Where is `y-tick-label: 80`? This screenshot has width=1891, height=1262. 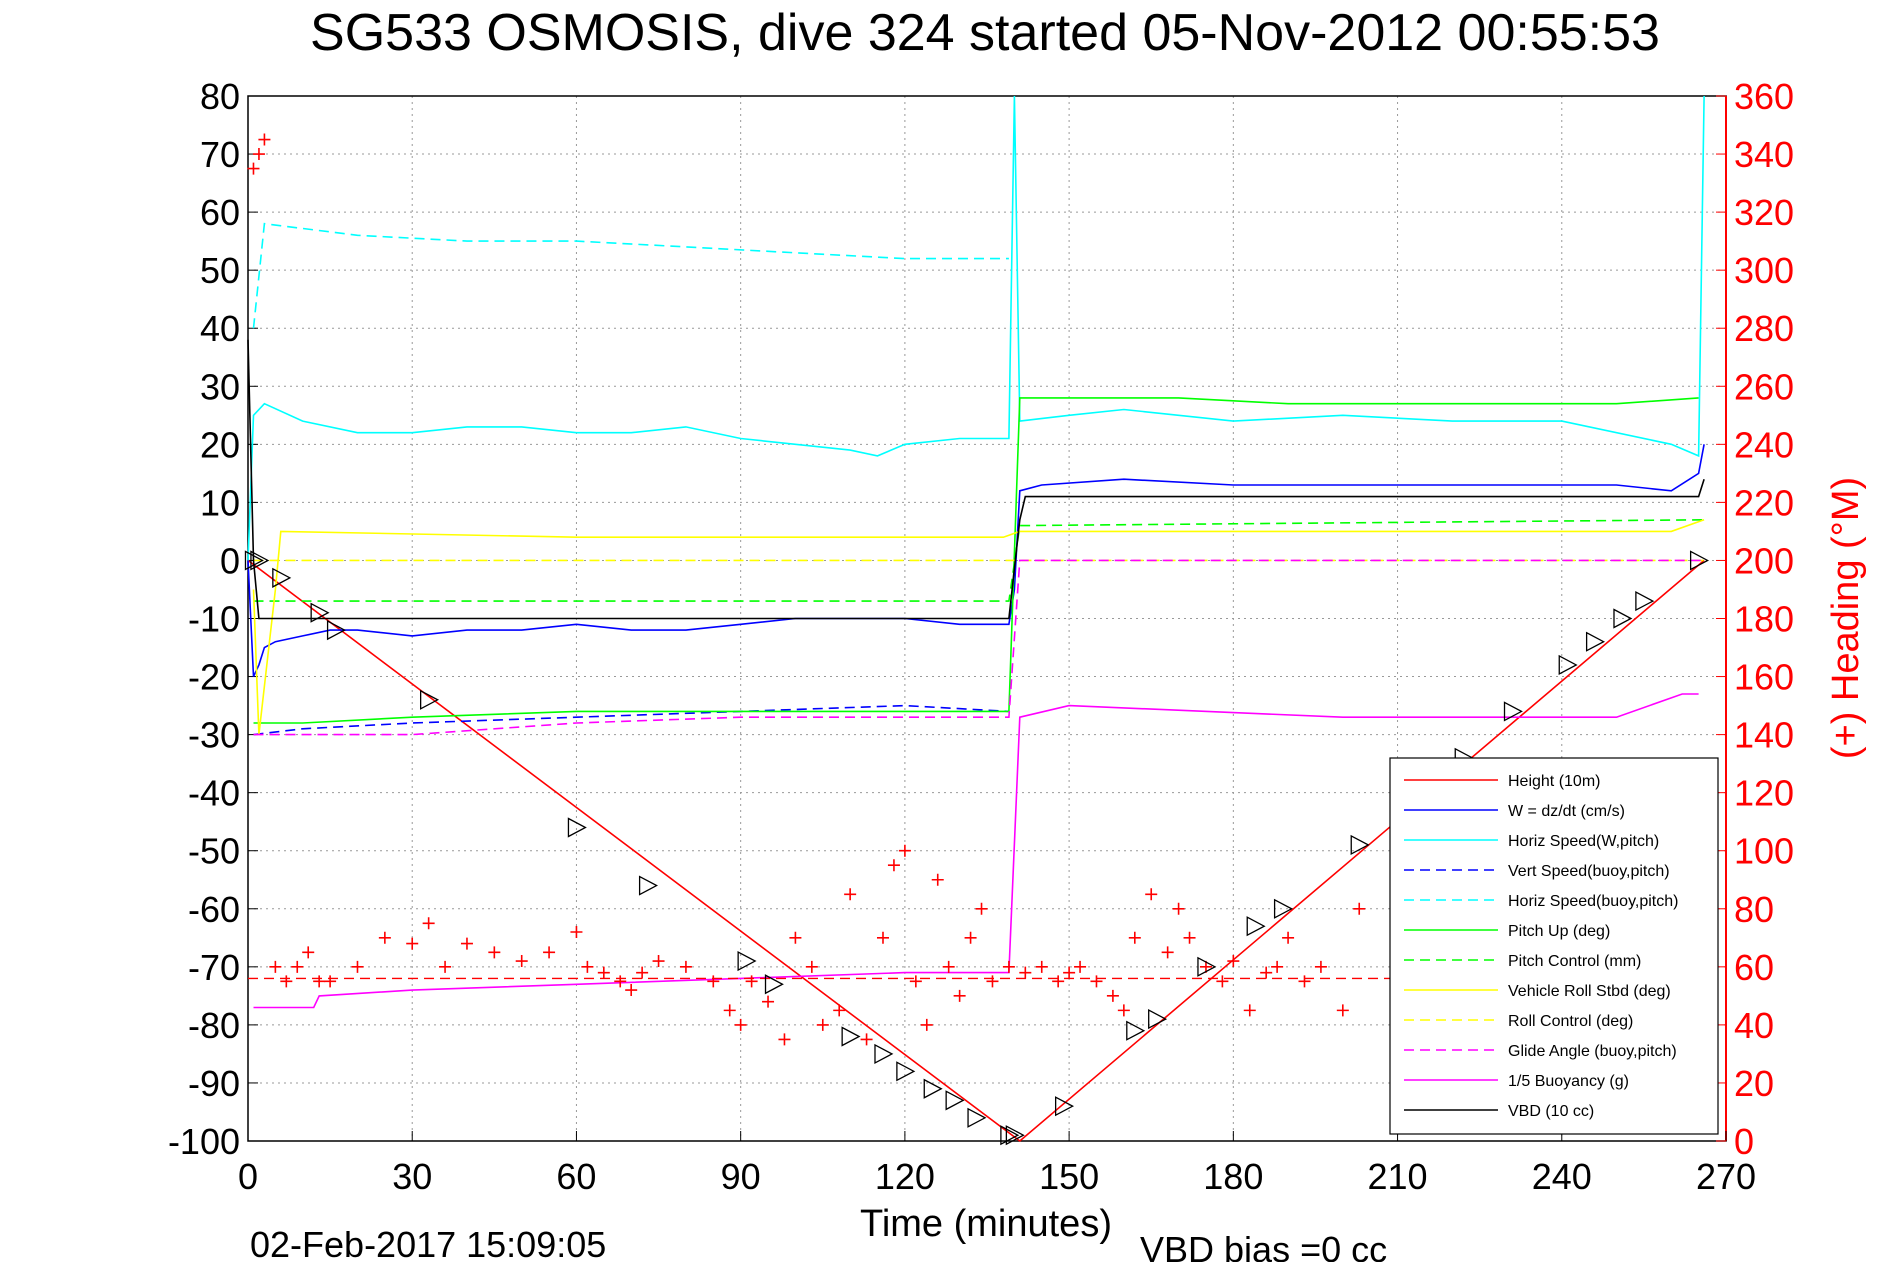
y-tick-label: 80 is located at coordinates (220, 96).